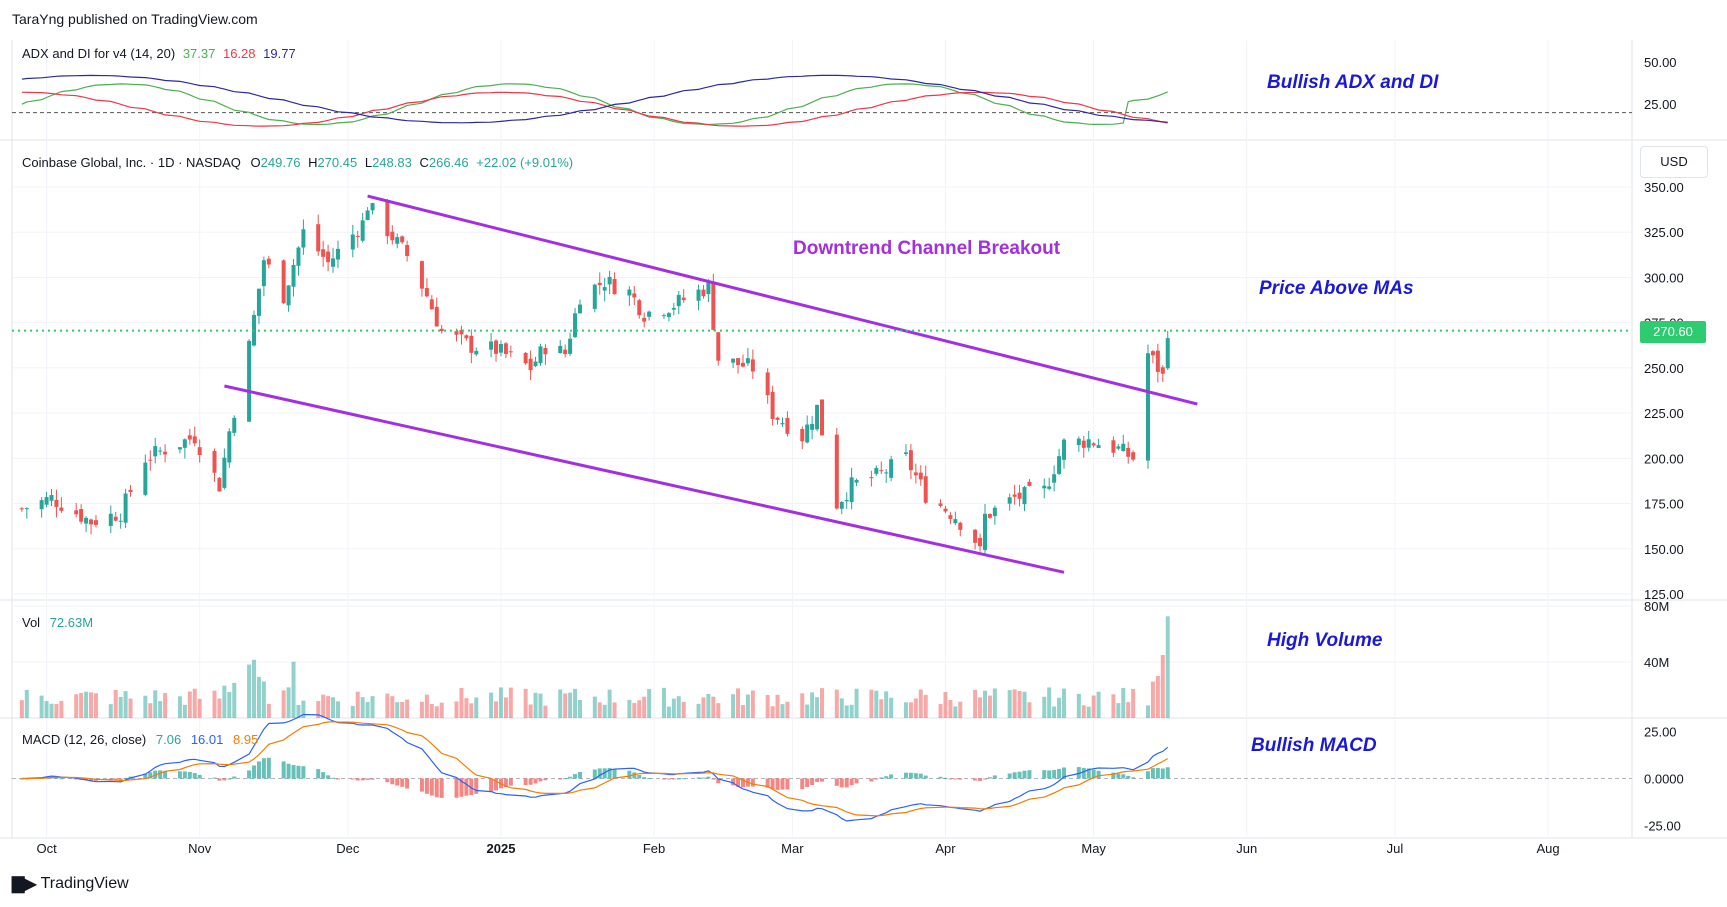  What do you see at coordinates (525, 162) in the screenshot?
I see `change-value: +22.02 (+9.01%)` at bounding box center [525, 162].